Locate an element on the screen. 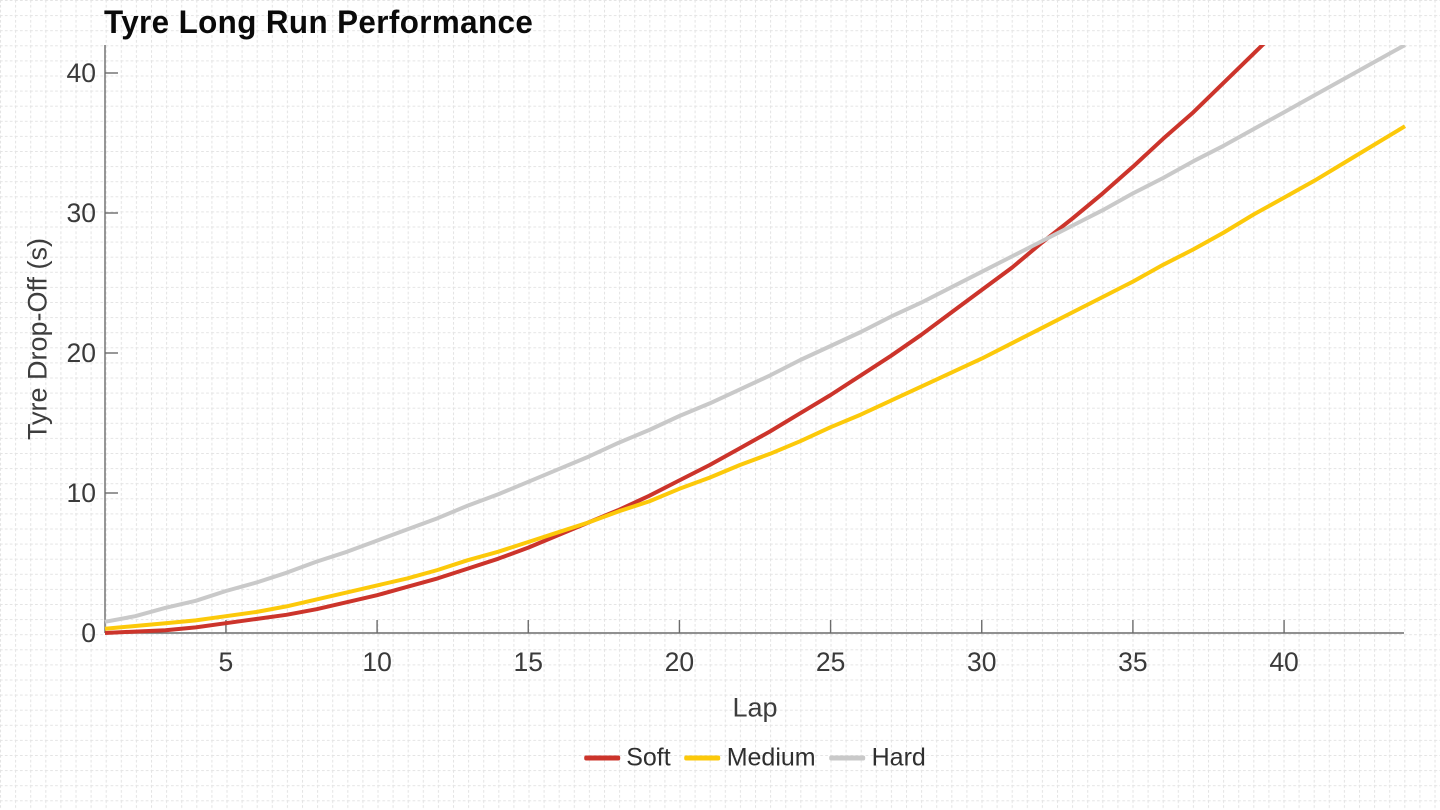 This screenshot has width=1440, height=810. y-tick-label: 40 is located at coordinates (81, 73).